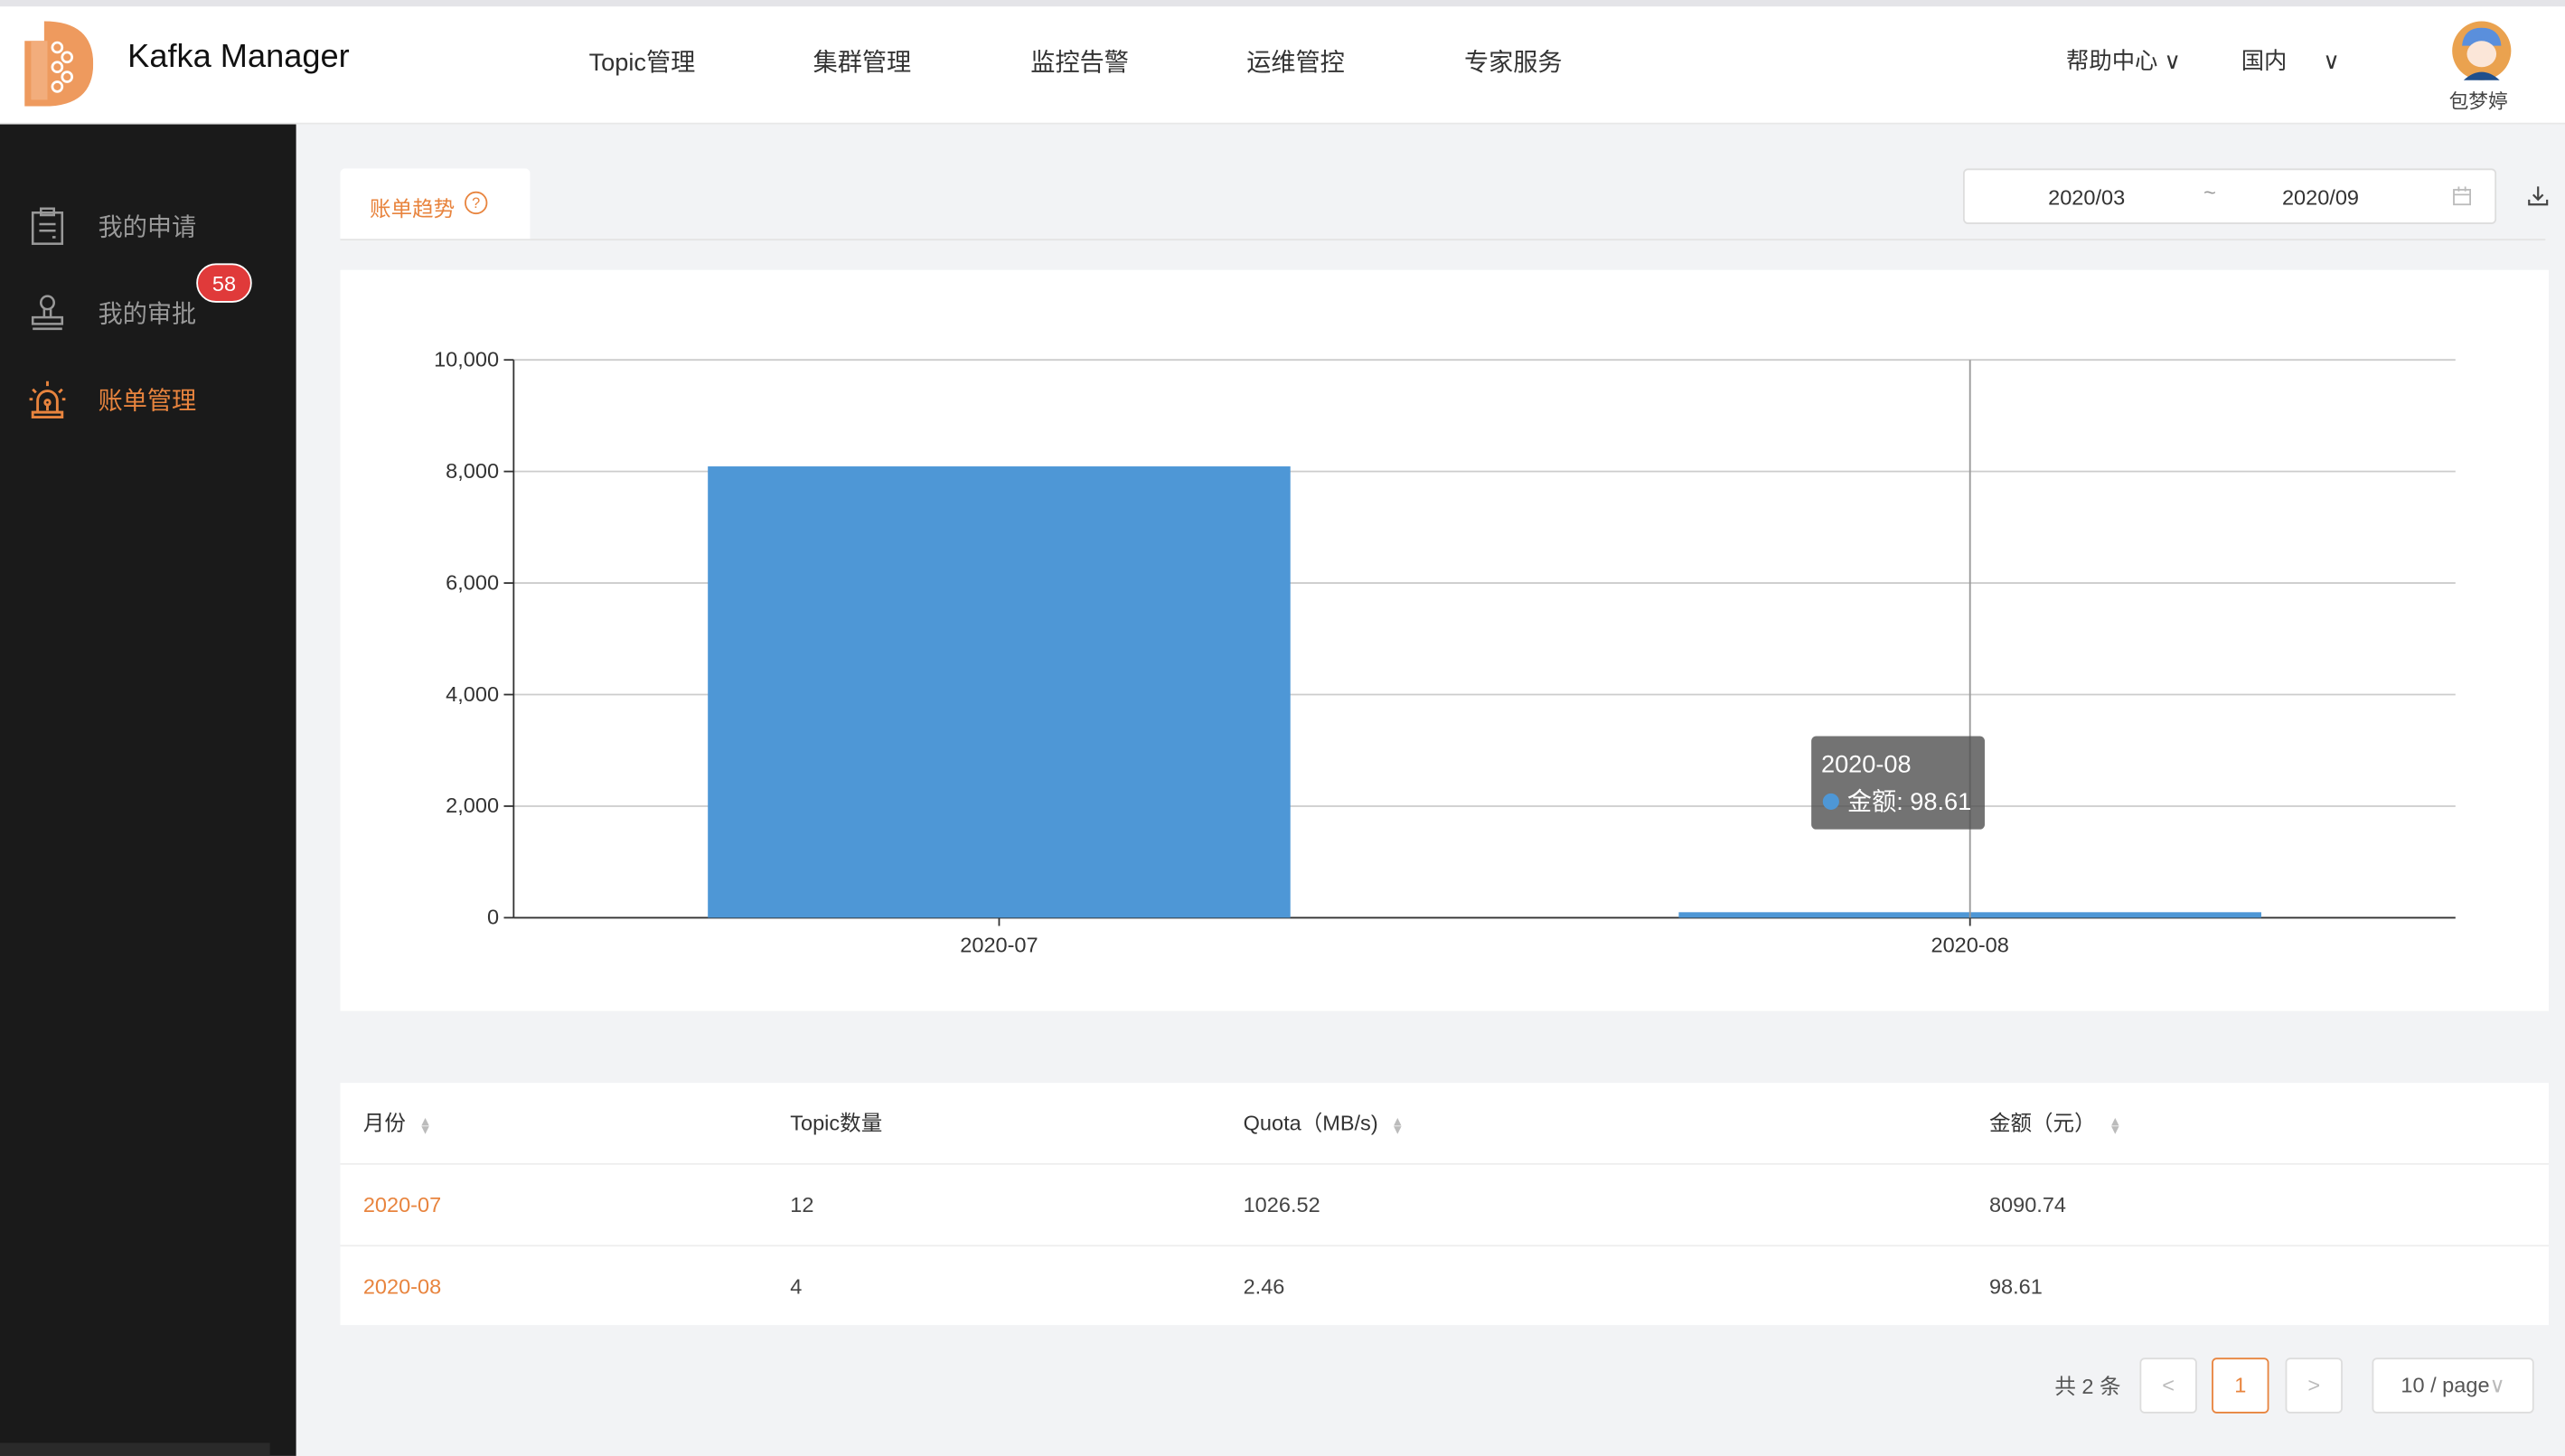 Image resolution: width=2565 pixels, height=1456 pixels. Describe the element at coordinates (2027, 1205) in the screenshot. I see `amount: 8090.74` at that location.